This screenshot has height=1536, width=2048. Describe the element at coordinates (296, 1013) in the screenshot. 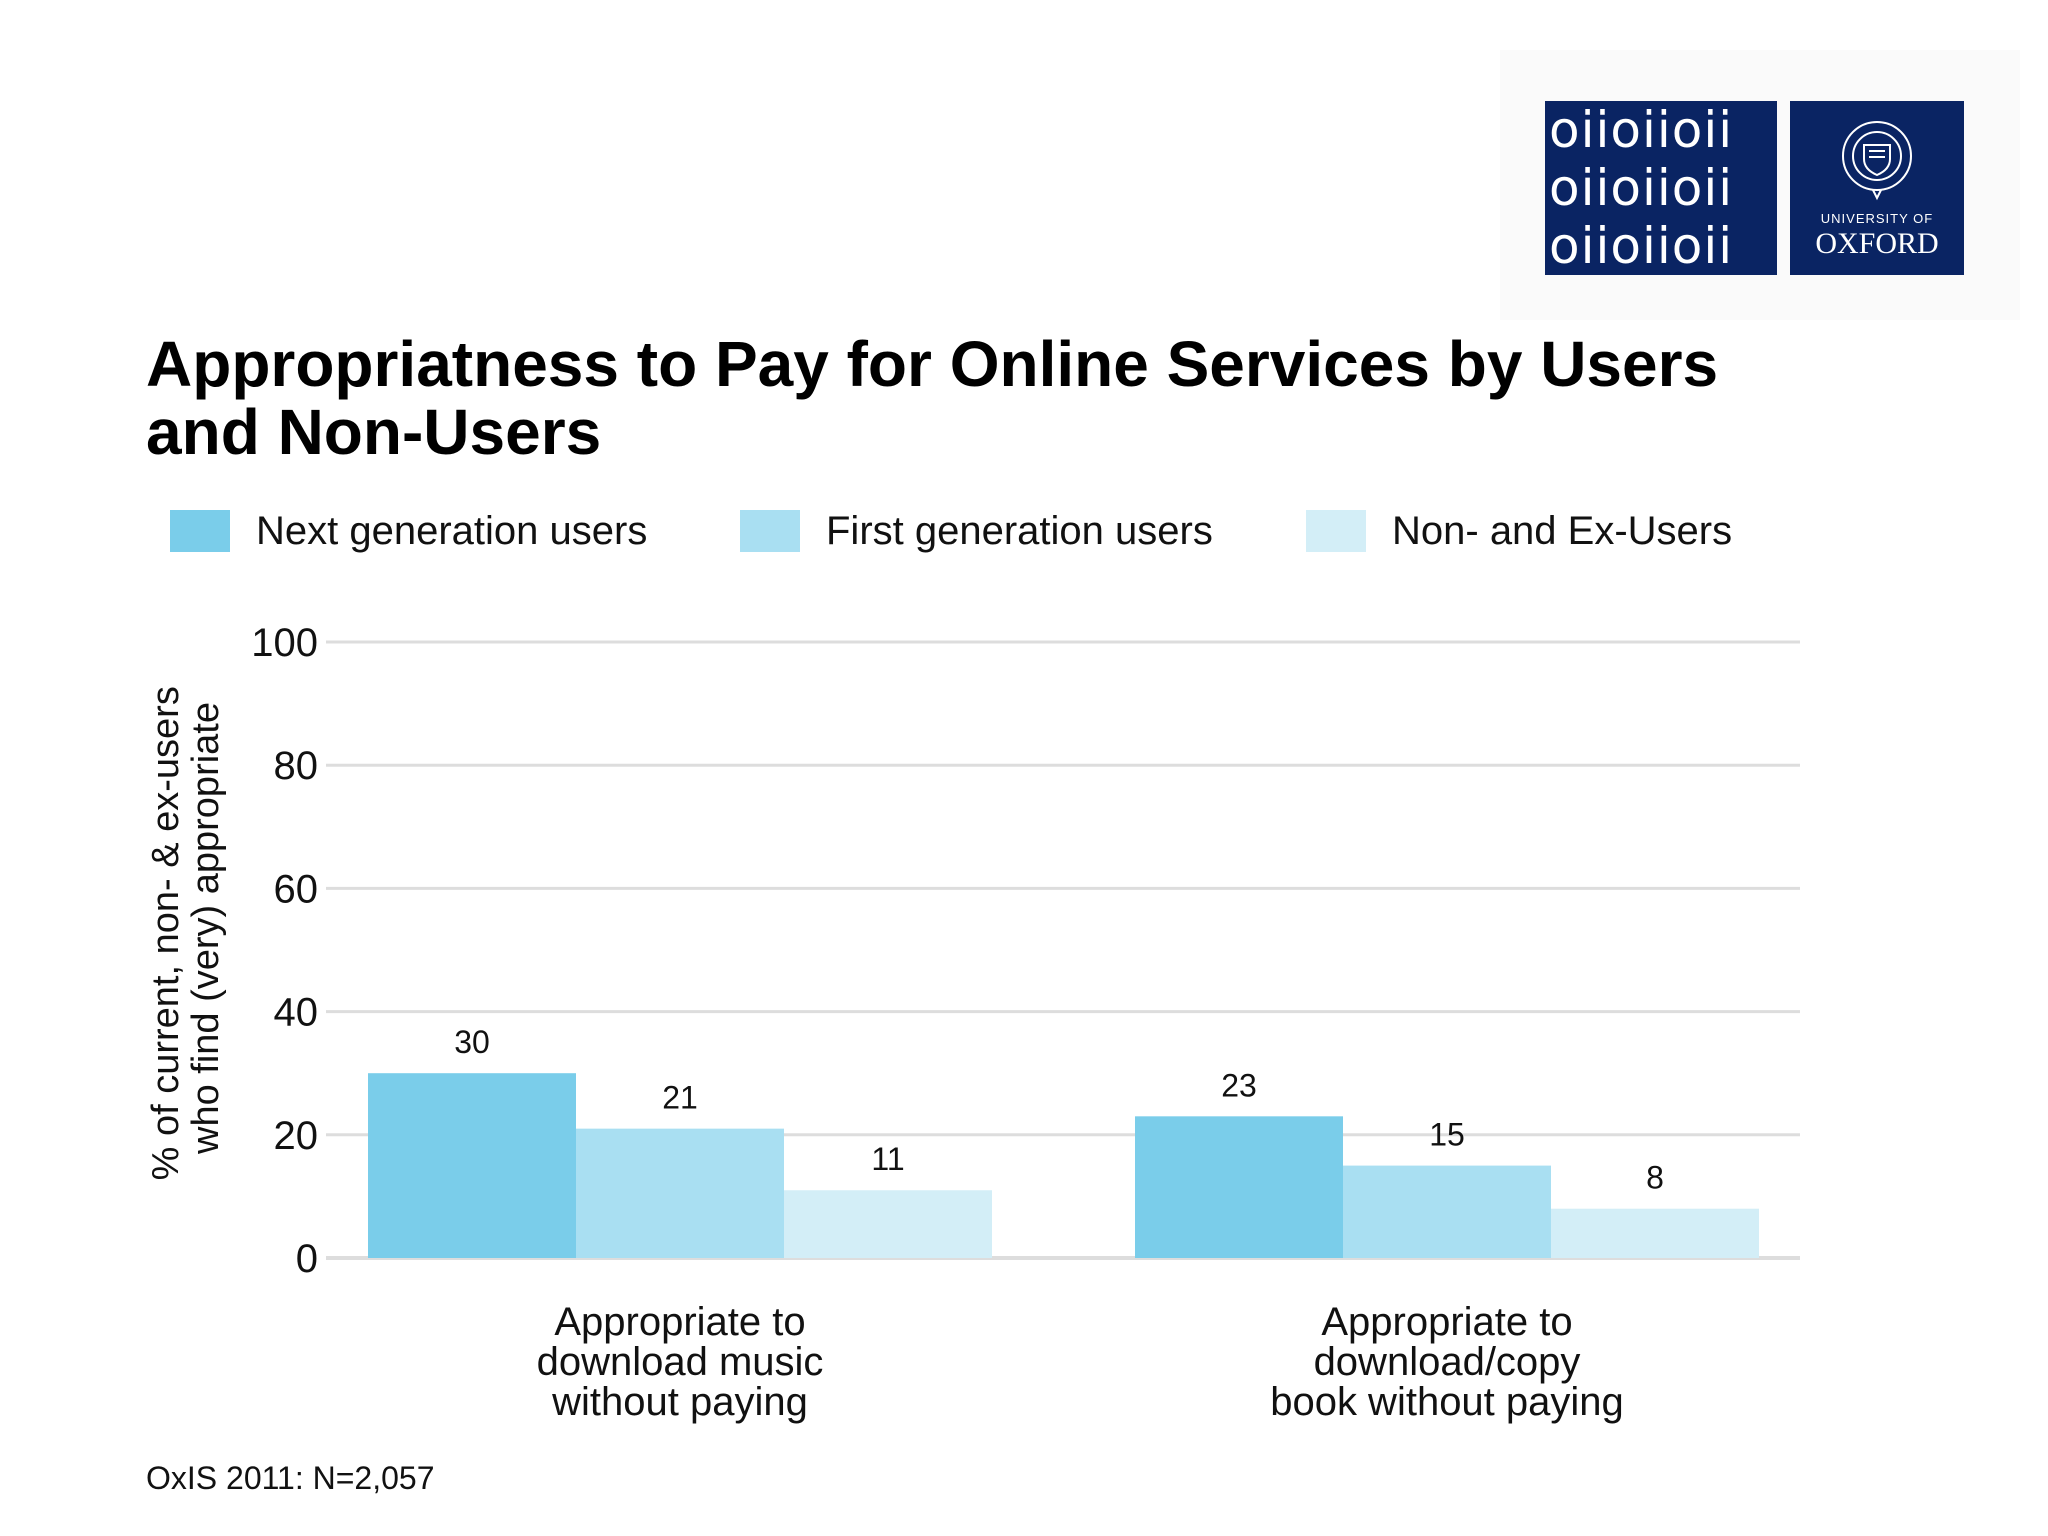

I see `y-tick-label: 40` at that location.